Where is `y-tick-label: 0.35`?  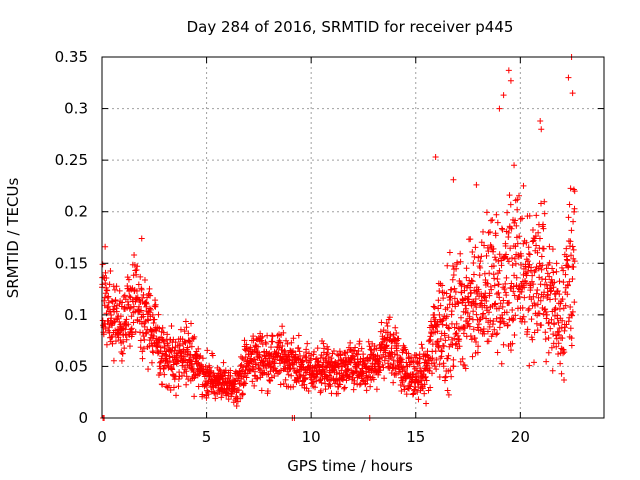 y-tick-label: 0.35 is located at coordinates (71, 57).